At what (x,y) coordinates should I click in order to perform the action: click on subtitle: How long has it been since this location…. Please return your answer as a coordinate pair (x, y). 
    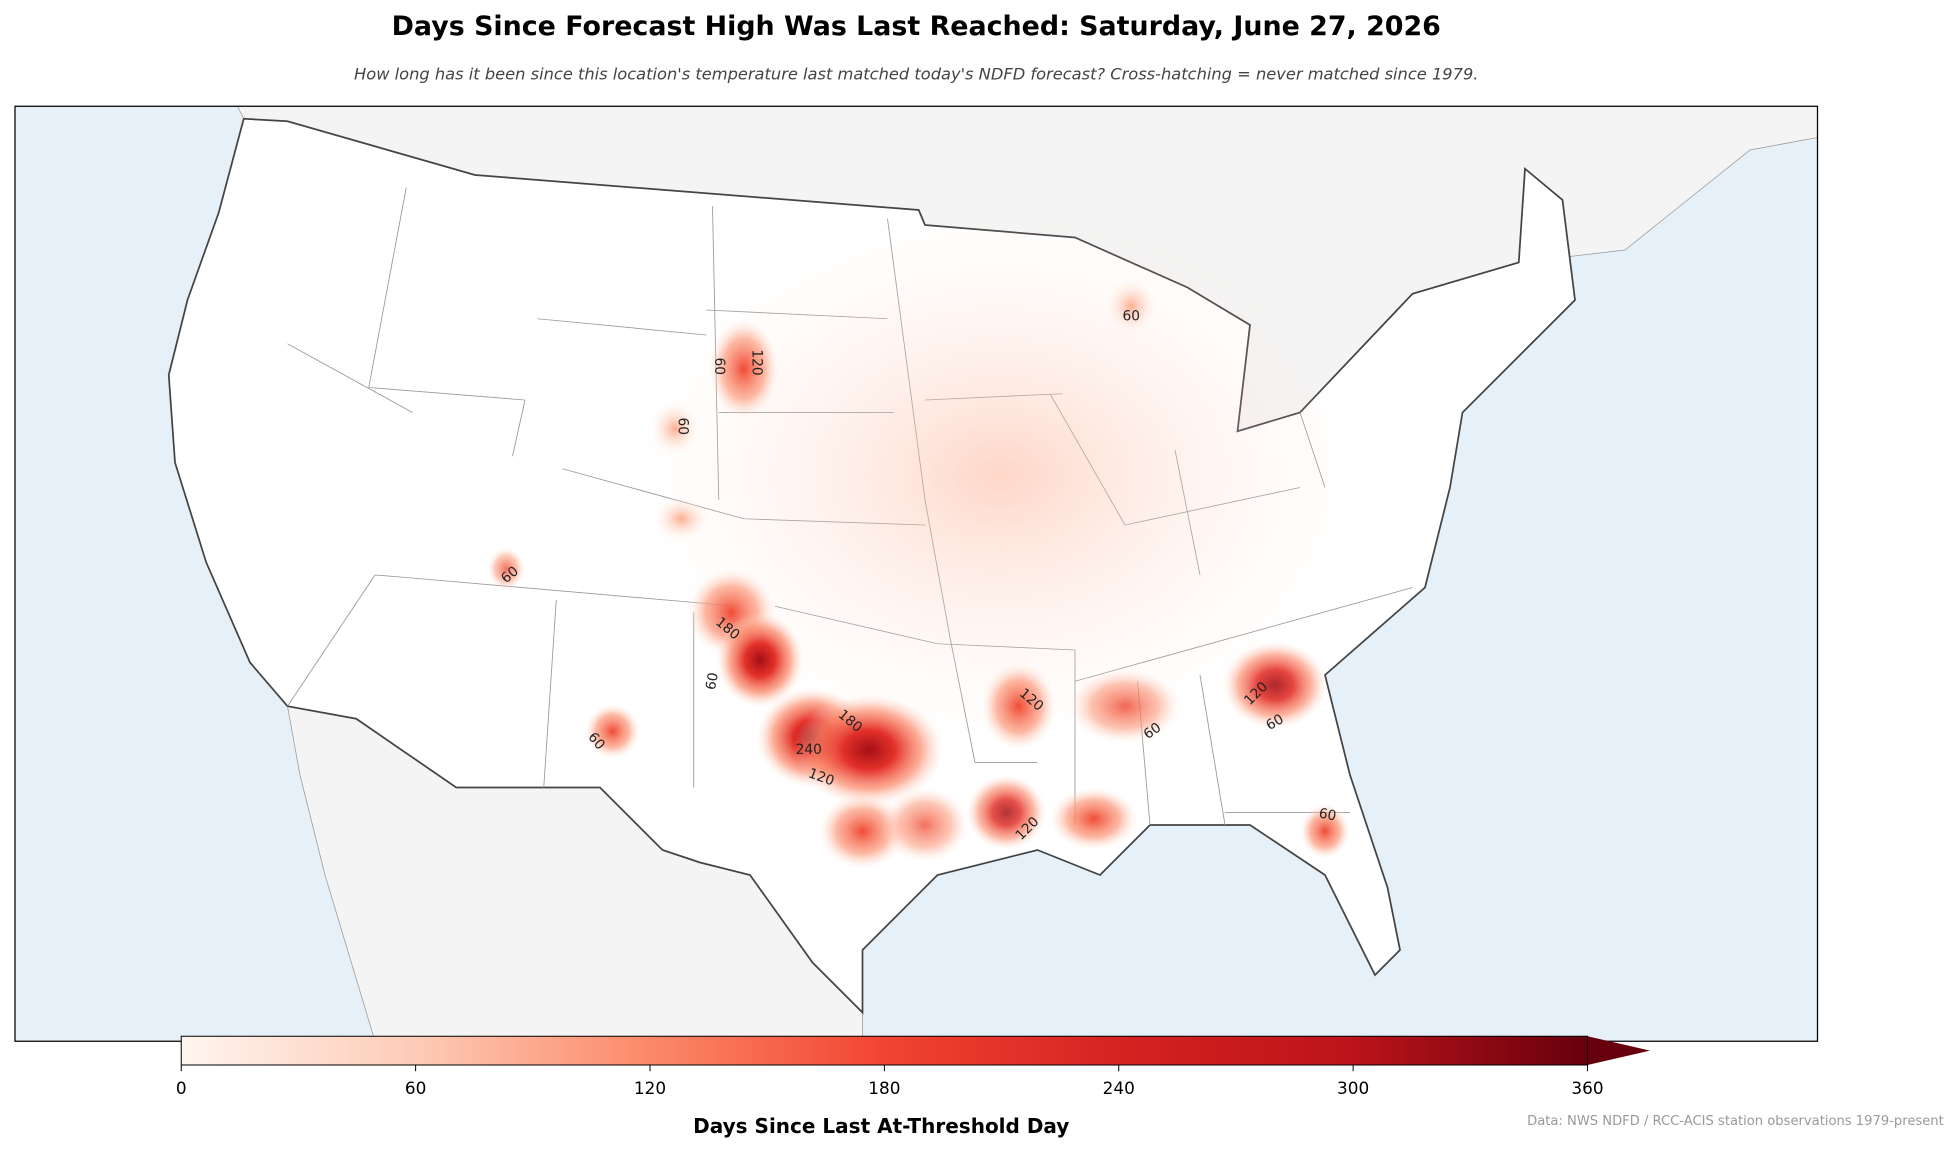
    Looking at the image, I should click on (916, 74).